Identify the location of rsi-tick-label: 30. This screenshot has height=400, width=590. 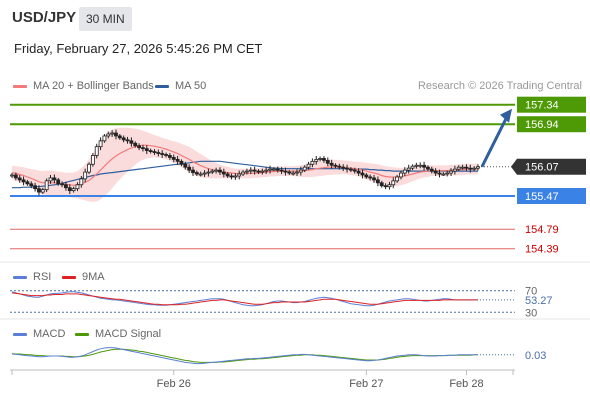
(531, 313).